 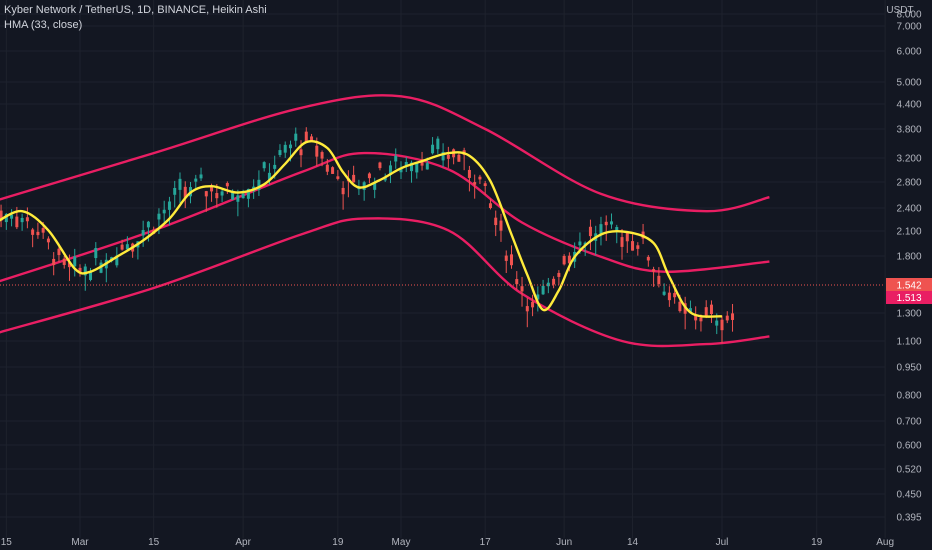 What do you see at coordinates (908, 105) in the screenshot?
I see `price-tick-label: 4.400` at bounding box center [908, 105].